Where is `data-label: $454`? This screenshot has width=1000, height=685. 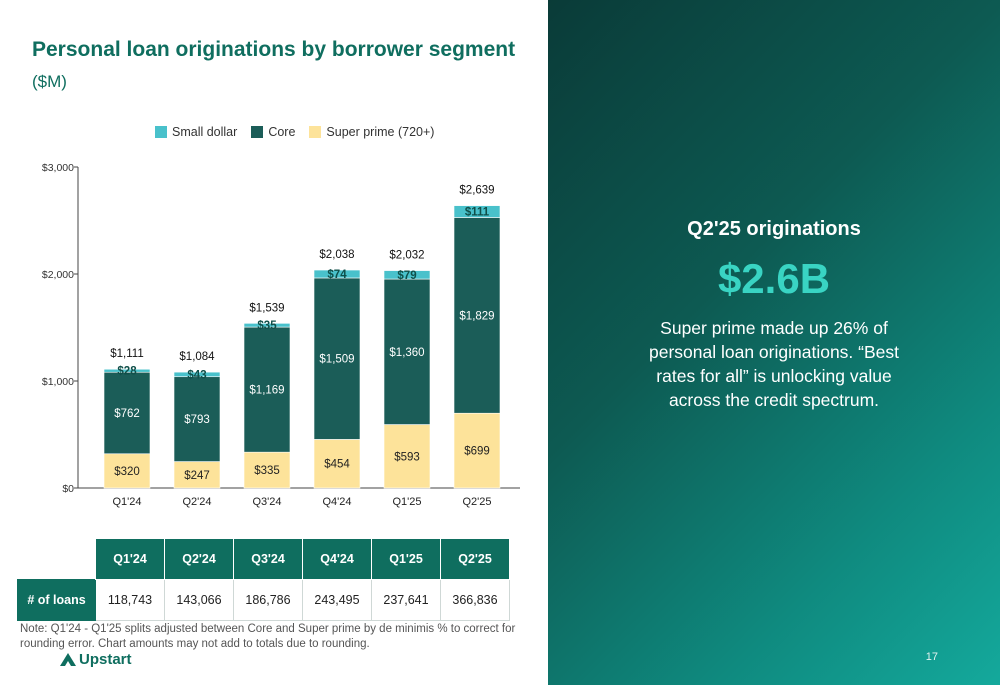
data-label: $454 is located at coordinates (337, 465).